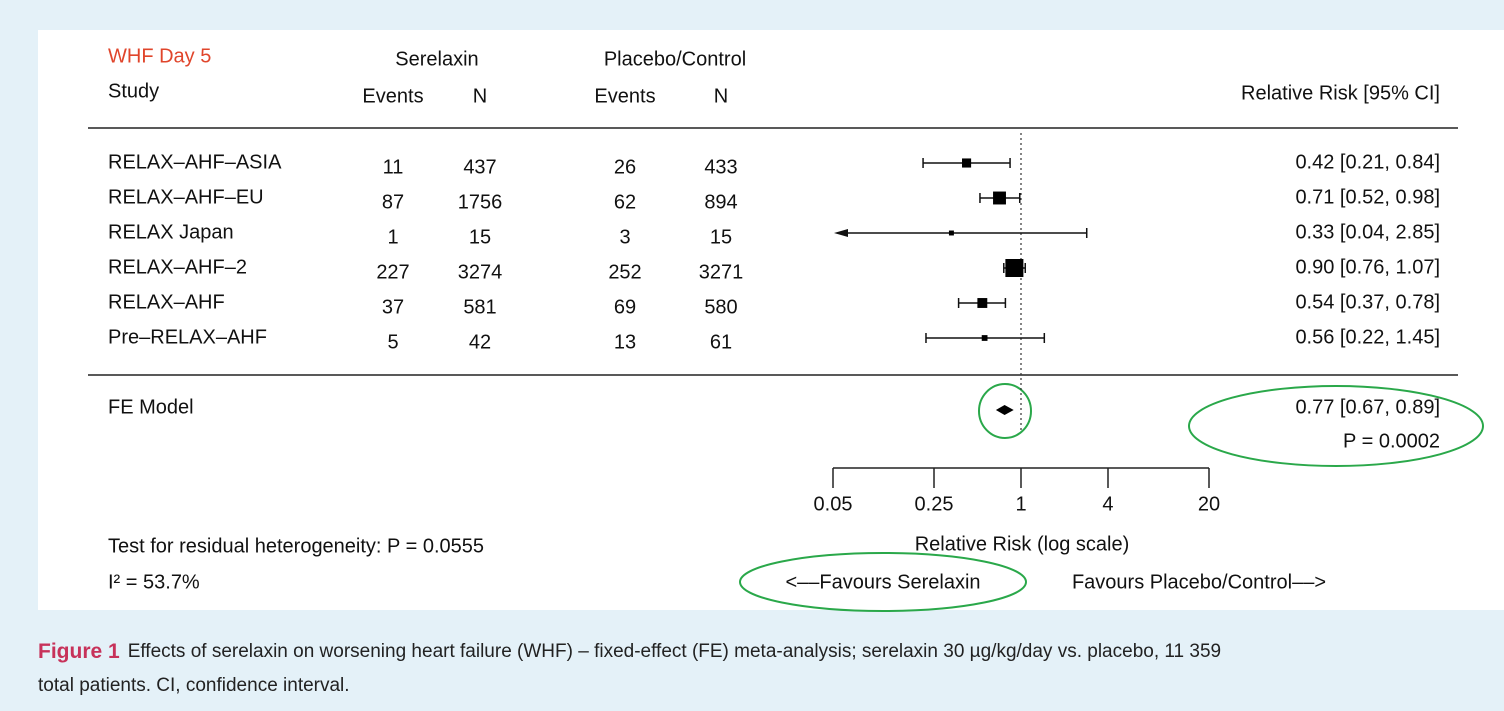 This screenshot has width=1504, height=711. I want to click on summary-diamond, so click(1004, 410).